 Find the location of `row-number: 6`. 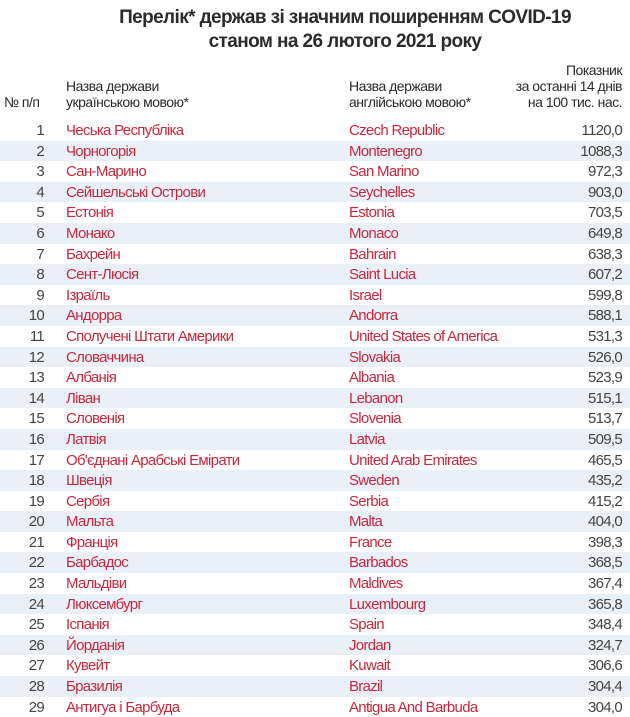

row-number: 6 is located at coordinates (40, 233).